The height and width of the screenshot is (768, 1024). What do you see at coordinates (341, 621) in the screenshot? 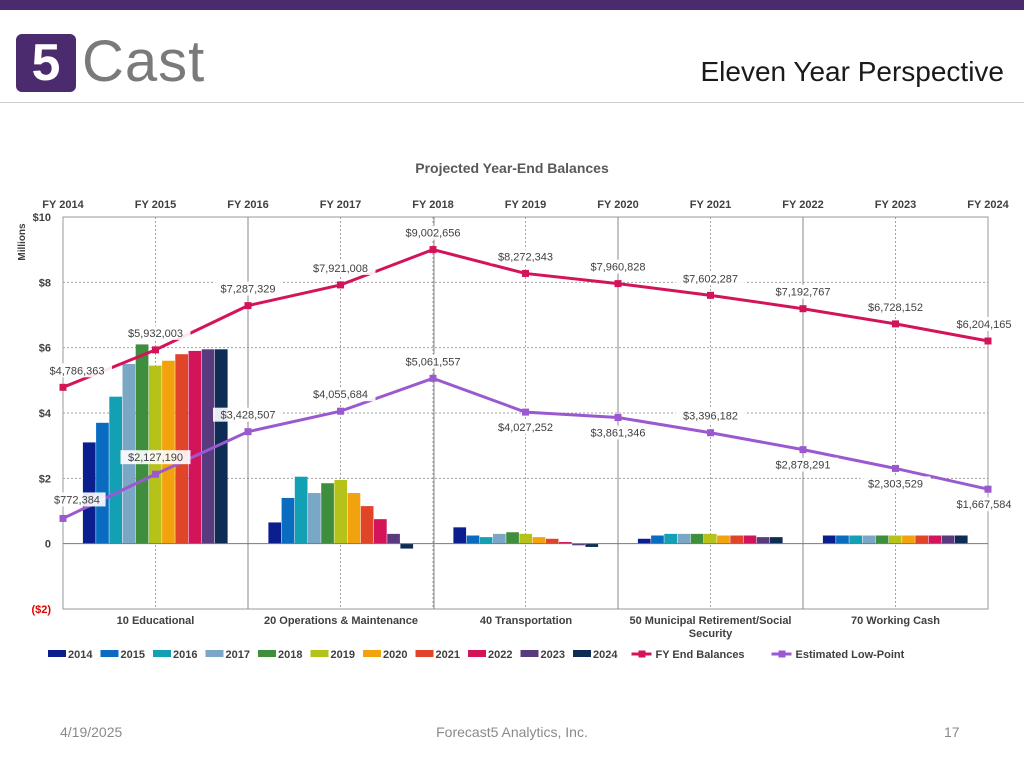
I see `category-label: 20 Operations & Maintenance` at bounding box center [341, 621].